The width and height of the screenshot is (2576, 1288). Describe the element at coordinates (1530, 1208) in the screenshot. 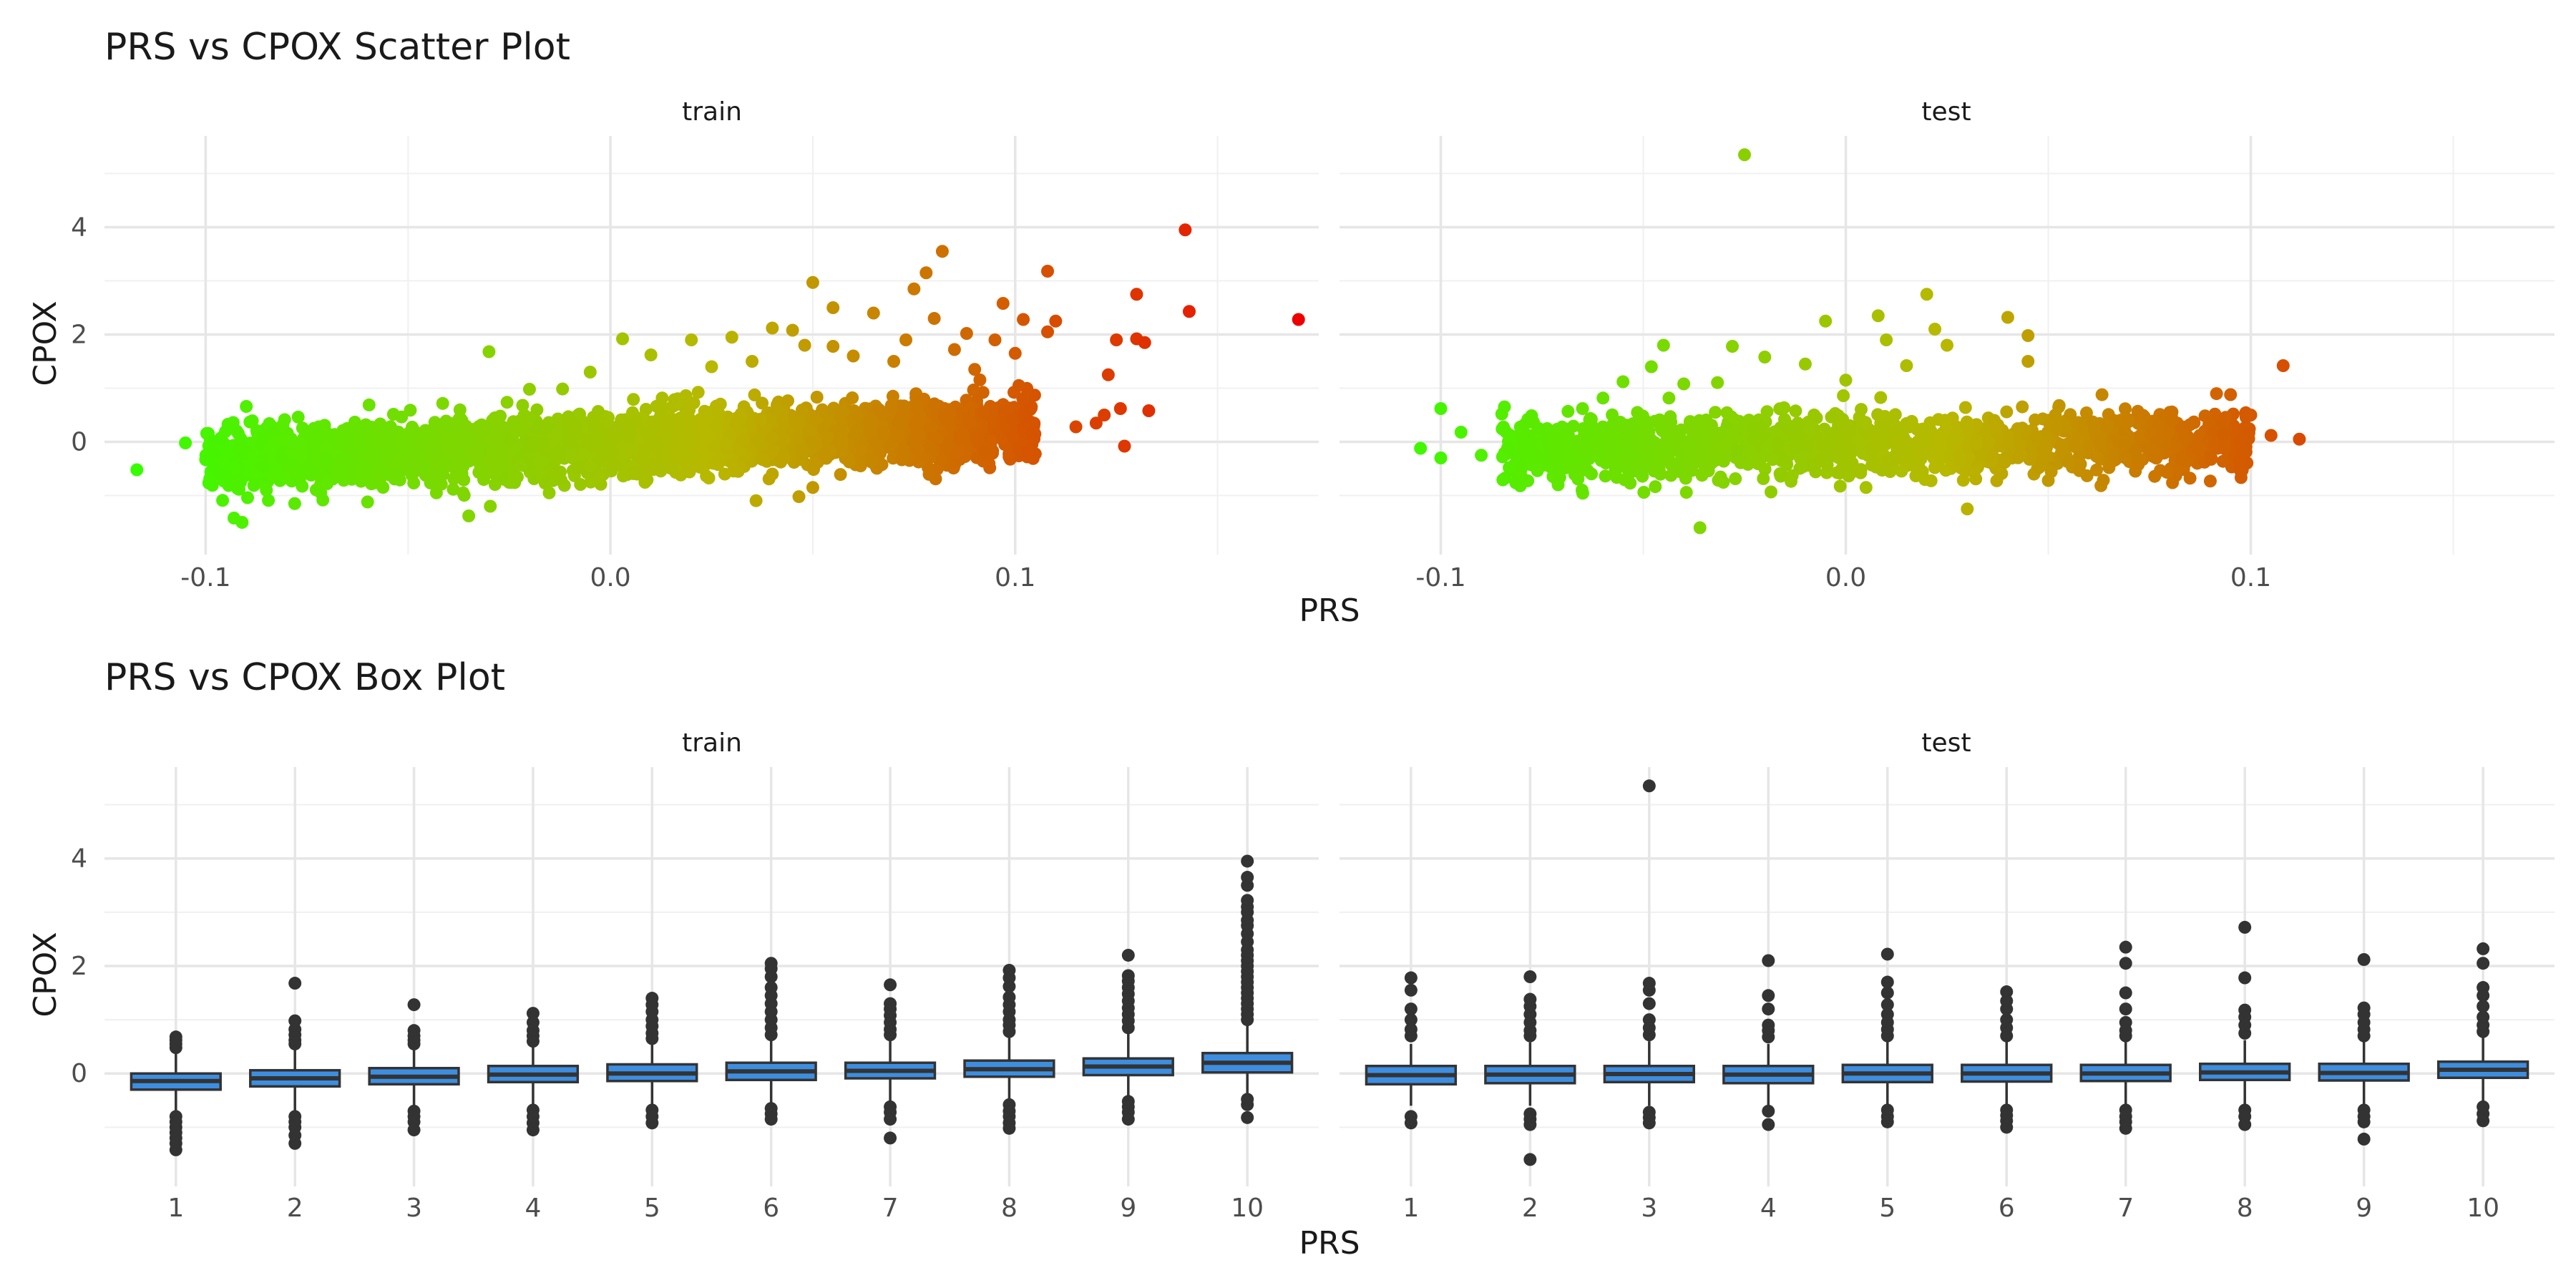

I see `box-x-tick-label: 2` at that location.